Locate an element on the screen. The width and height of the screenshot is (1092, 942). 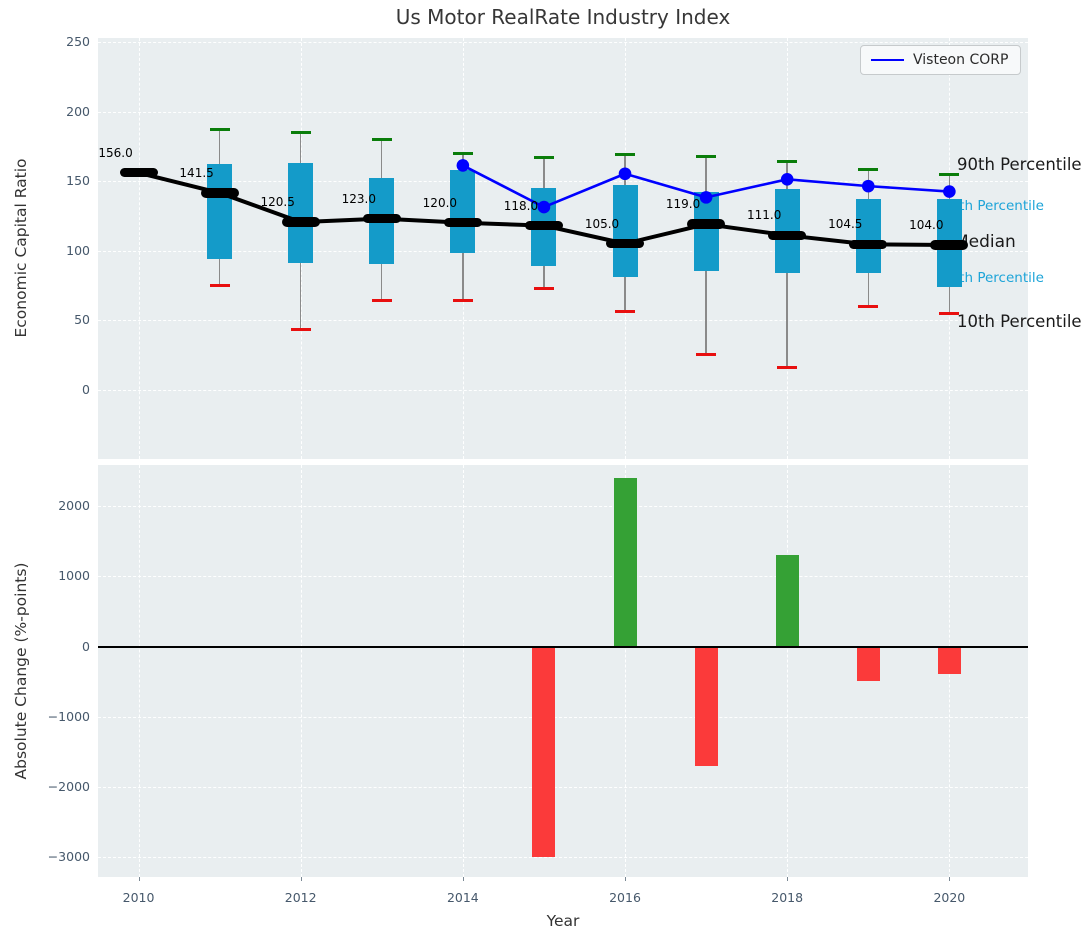
legend-label: Visteon CORP is located at coordinates (961, 60).